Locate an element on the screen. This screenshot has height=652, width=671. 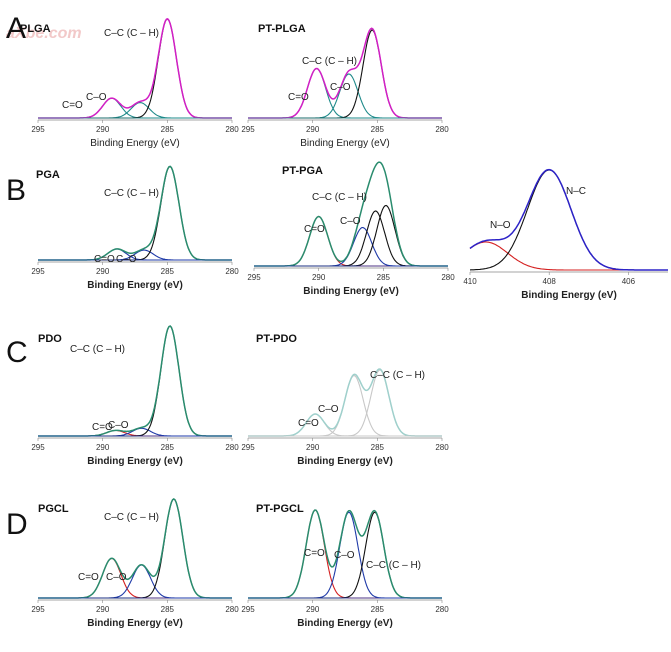
chart-title: PGCL is located at coordinates (53, 509).